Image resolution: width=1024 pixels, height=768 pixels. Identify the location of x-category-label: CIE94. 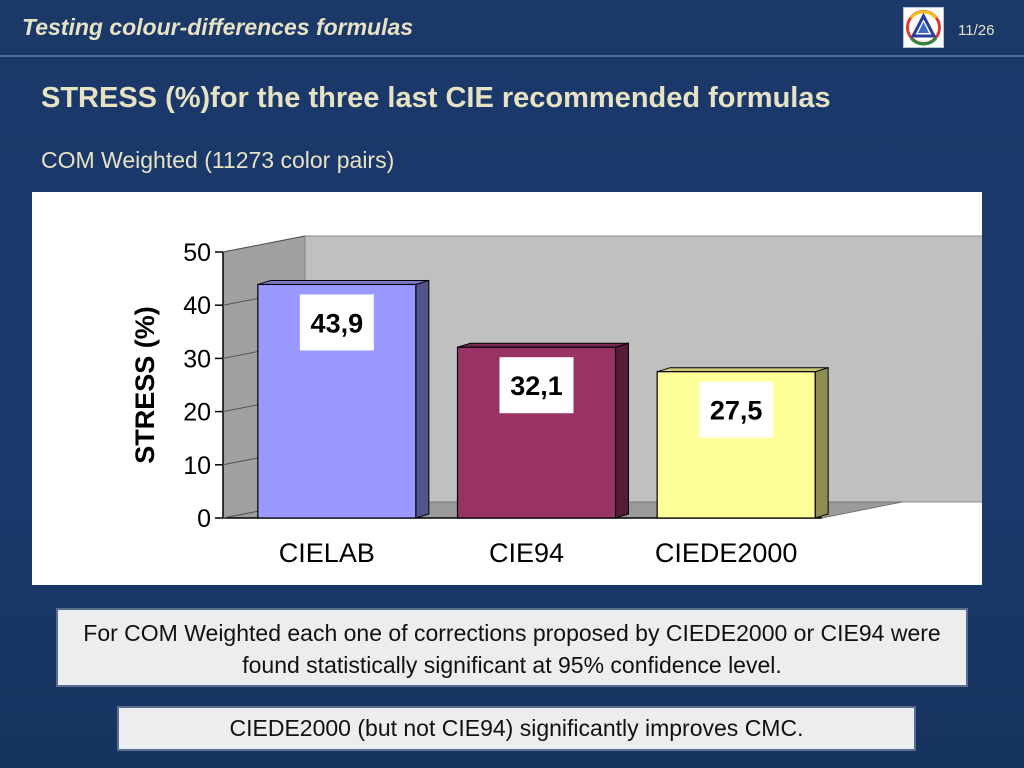
(526, 553).